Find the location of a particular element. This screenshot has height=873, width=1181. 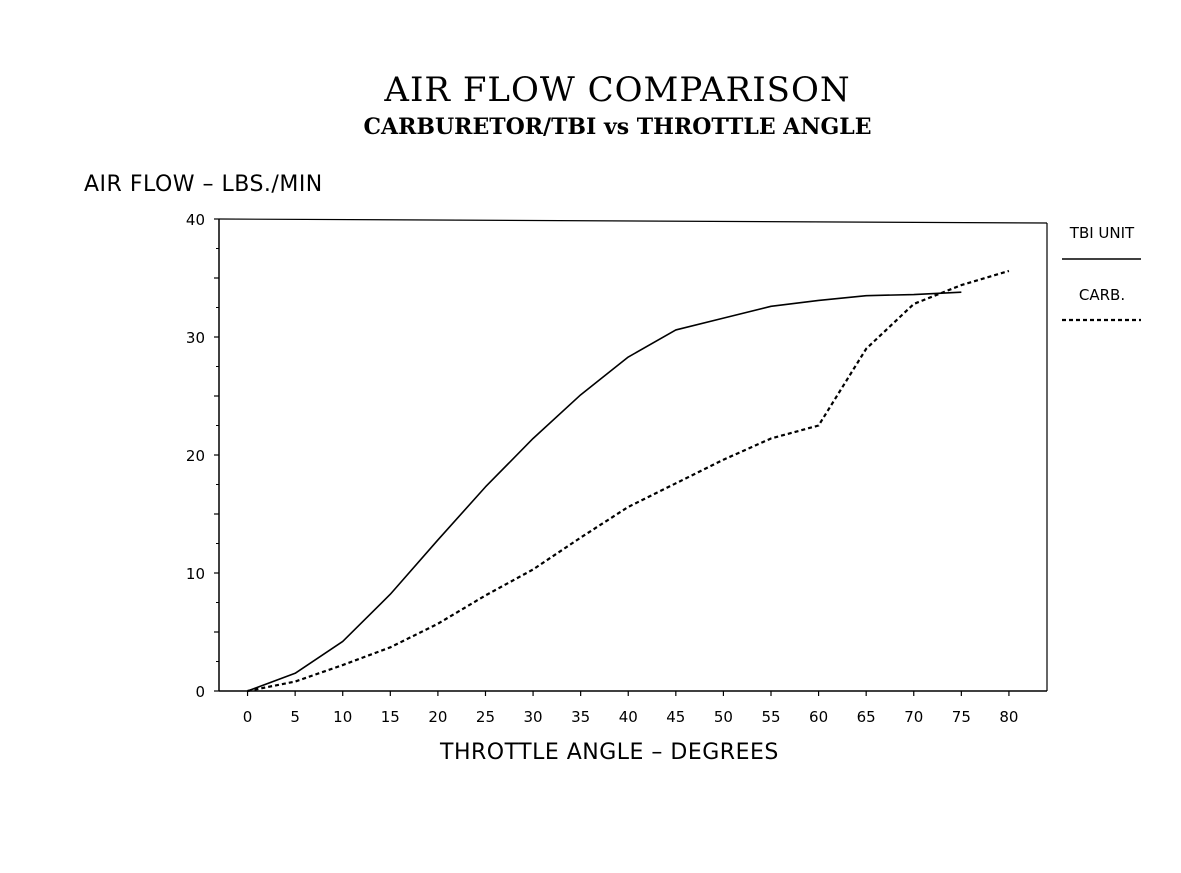

x-tick-label: 0 is located at coordinates (248, 717).